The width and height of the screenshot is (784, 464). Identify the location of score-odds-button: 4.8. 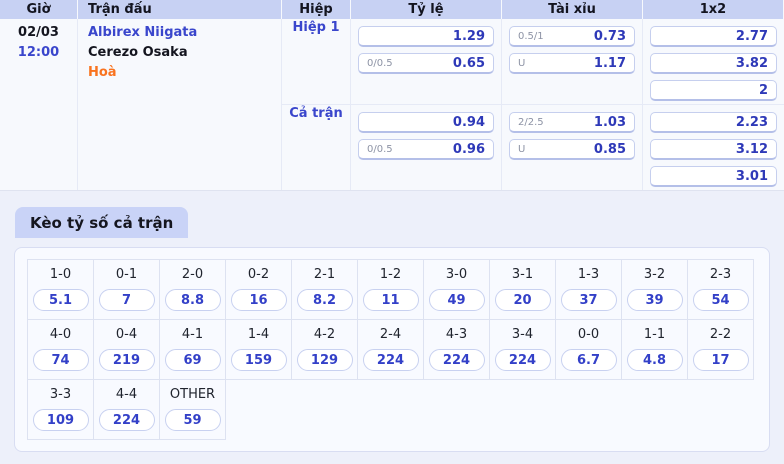
(654, 360).